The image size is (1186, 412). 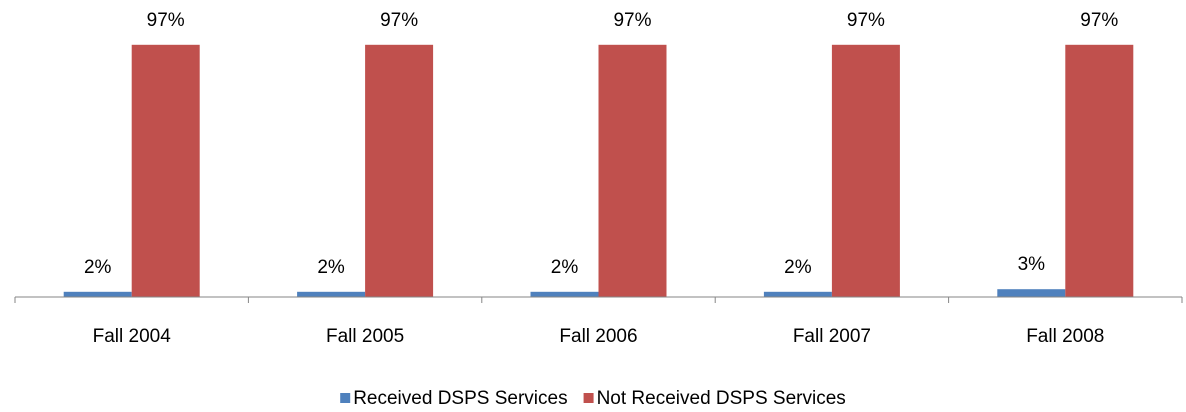 I want to click on x-tick-label: Fall 2006, so click(x=598, y=336).